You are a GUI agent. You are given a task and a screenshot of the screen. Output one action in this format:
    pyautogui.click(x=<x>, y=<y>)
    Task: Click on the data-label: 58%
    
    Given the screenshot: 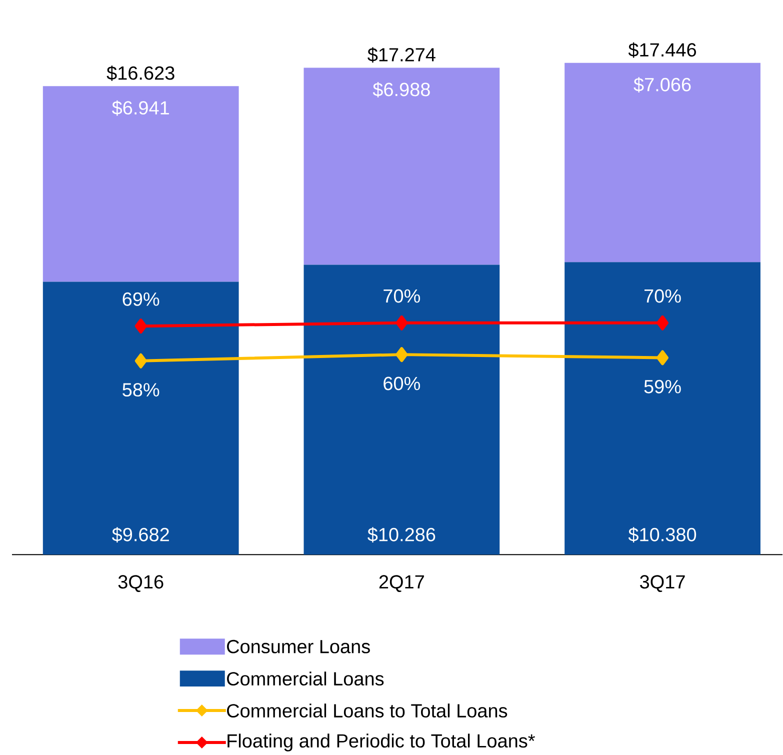 What is the action you would take?
    pyautogui.click(x=141, y=390)
    